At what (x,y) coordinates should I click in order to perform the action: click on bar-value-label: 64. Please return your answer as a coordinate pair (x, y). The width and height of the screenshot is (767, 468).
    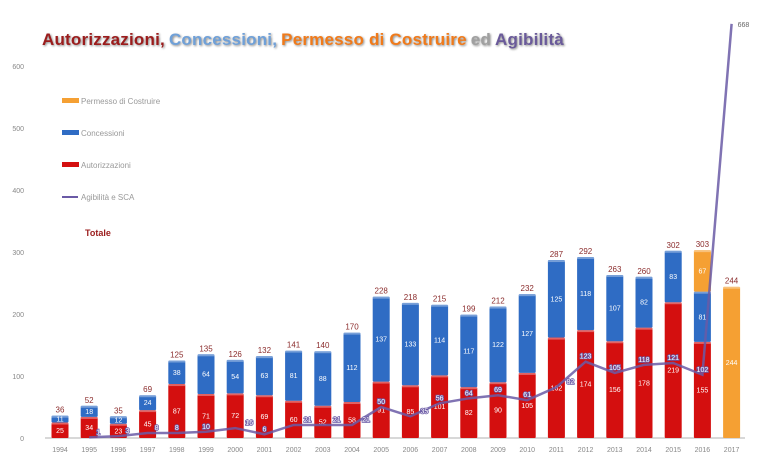
    Looking at the image, I should click on (206, 375).